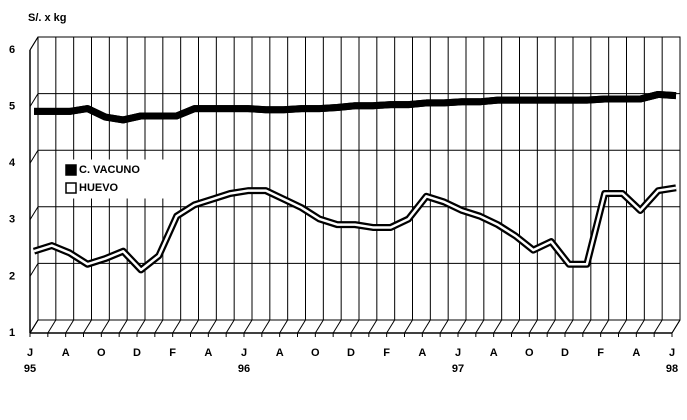  I want to click on y-tick-label: 6, so click(12, 50).